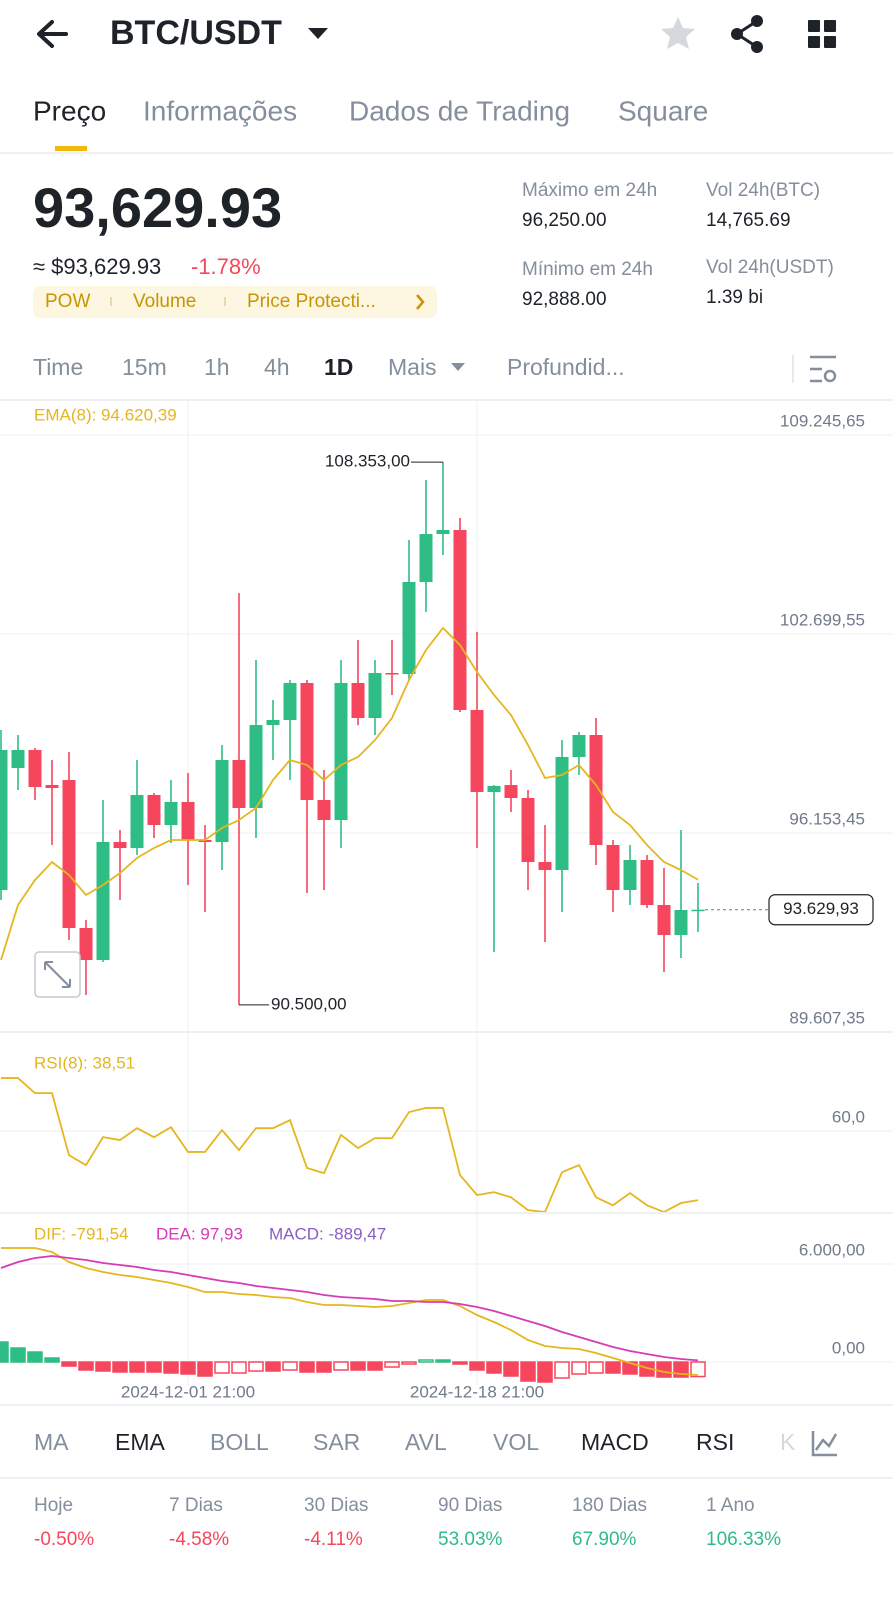 This screenshot has height=1600, width=893. I want to click on expand-button, so click(57, 974).